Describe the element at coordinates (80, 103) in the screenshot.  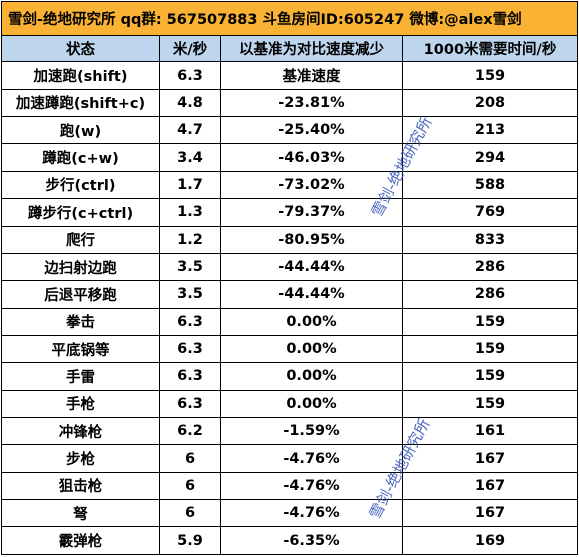
I see `cell-state: 加速蹲跑(shift+c)` at that location.